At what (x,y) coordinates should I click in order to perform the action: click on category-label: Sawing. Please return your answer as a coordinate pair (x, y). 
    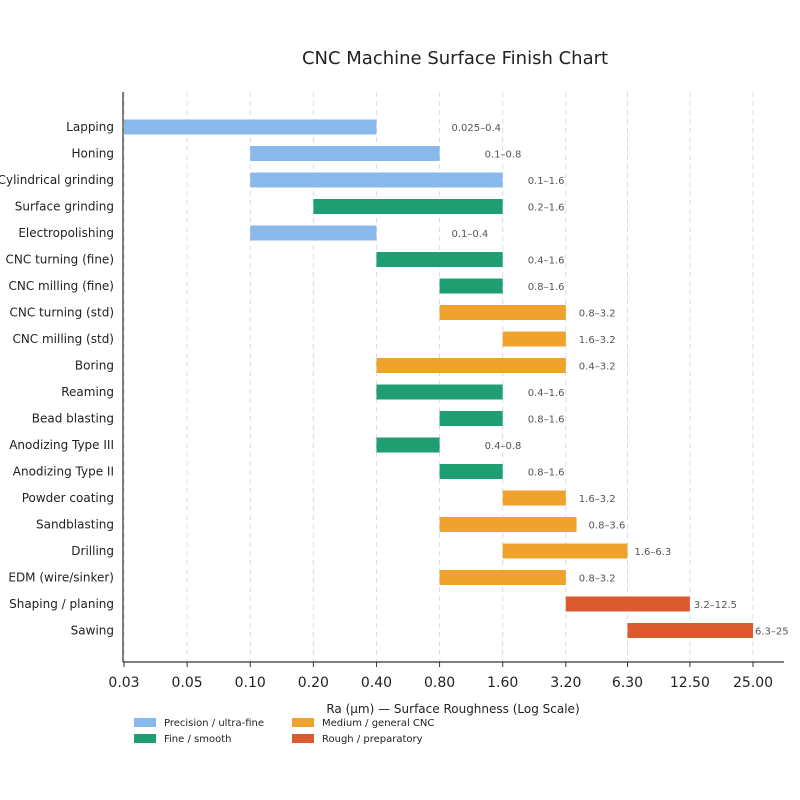
    Looking at the image, I should click on (92, 631).